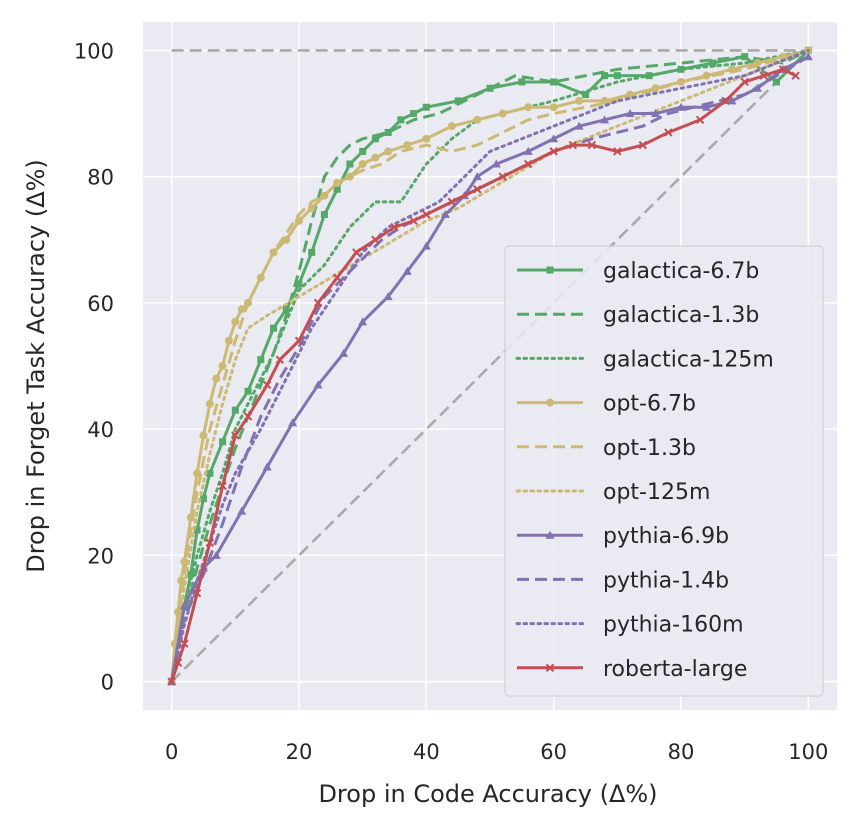 This screenshot has height=830, width=857. I want to click on legend-item: galactica-6.7b, so click(638, 271).